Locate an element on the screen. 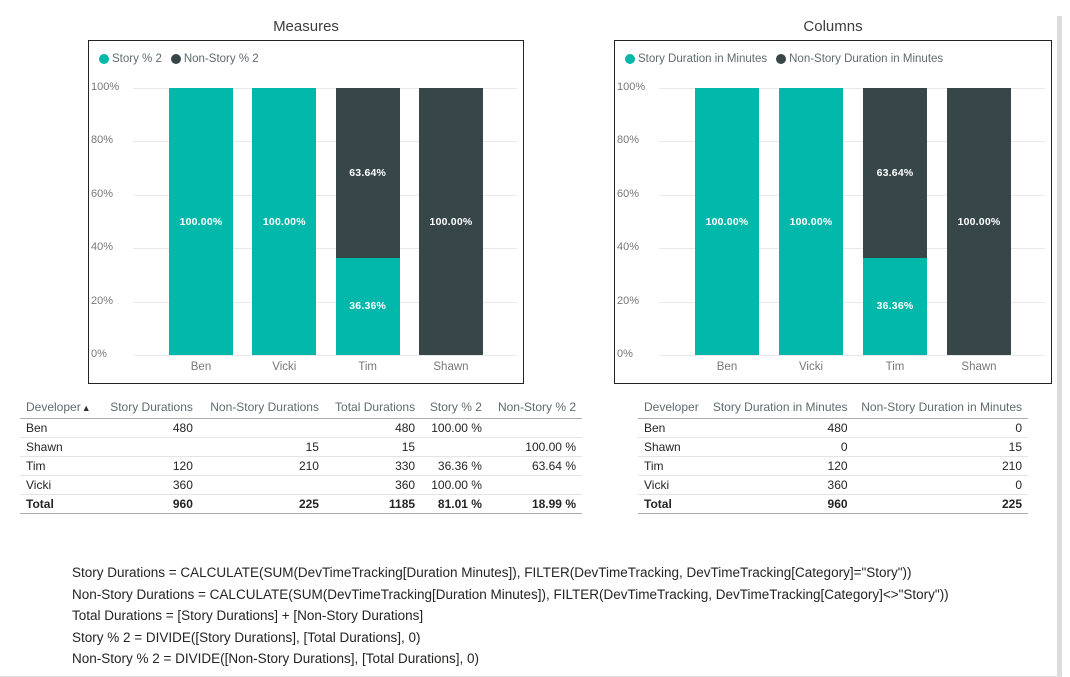 Image resolution: width=1070 pixels, height=677 pixels. table-header-cell: Story % 2 is located at coordinates (454, 408).